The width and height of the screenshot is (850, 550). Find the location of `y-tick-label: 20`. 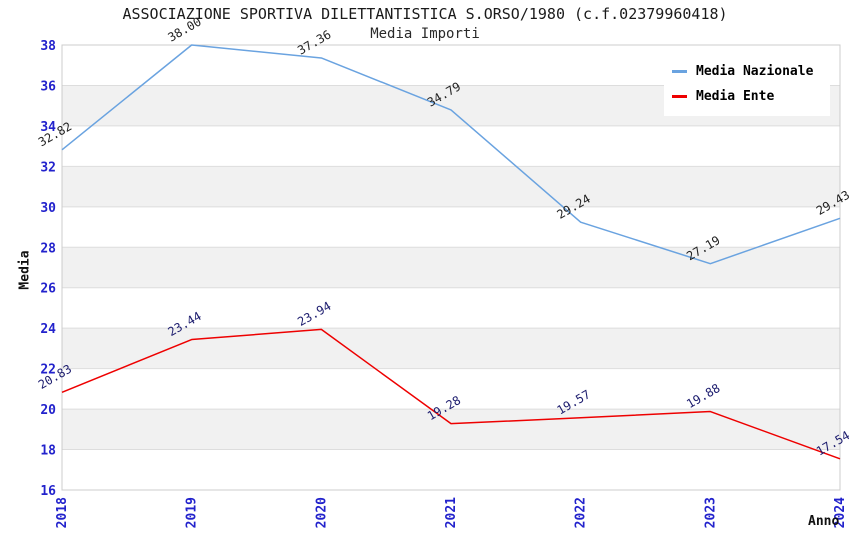

y-tick-label: 20 is located at coordinates (48, 410).